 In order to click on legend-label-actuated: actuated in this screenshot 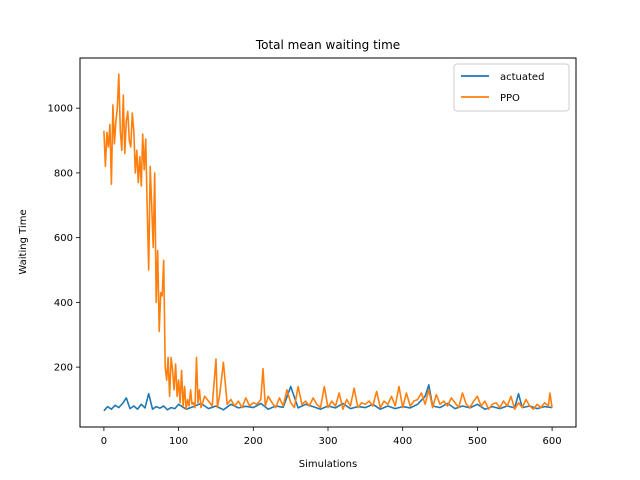, I will do `click(522, 77)`.